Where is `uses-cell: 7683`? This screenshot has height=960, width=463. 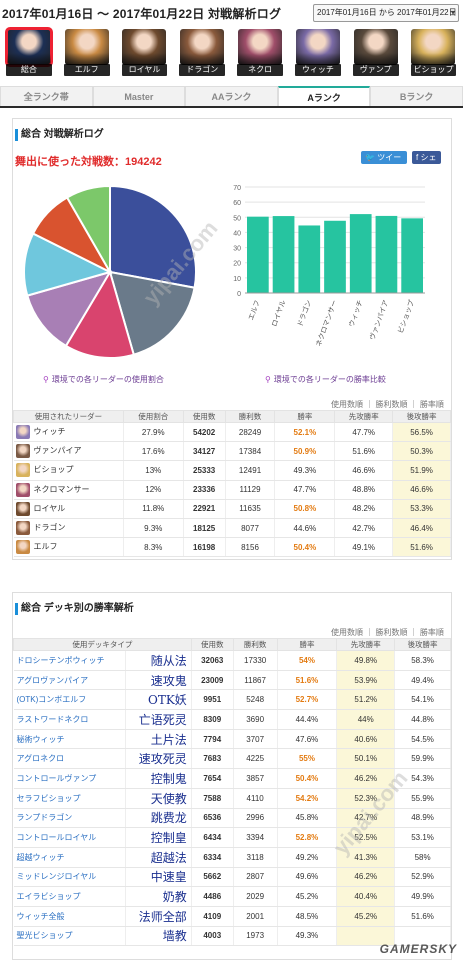
uses-cell: 7683 is located at coordinates (212, 759).